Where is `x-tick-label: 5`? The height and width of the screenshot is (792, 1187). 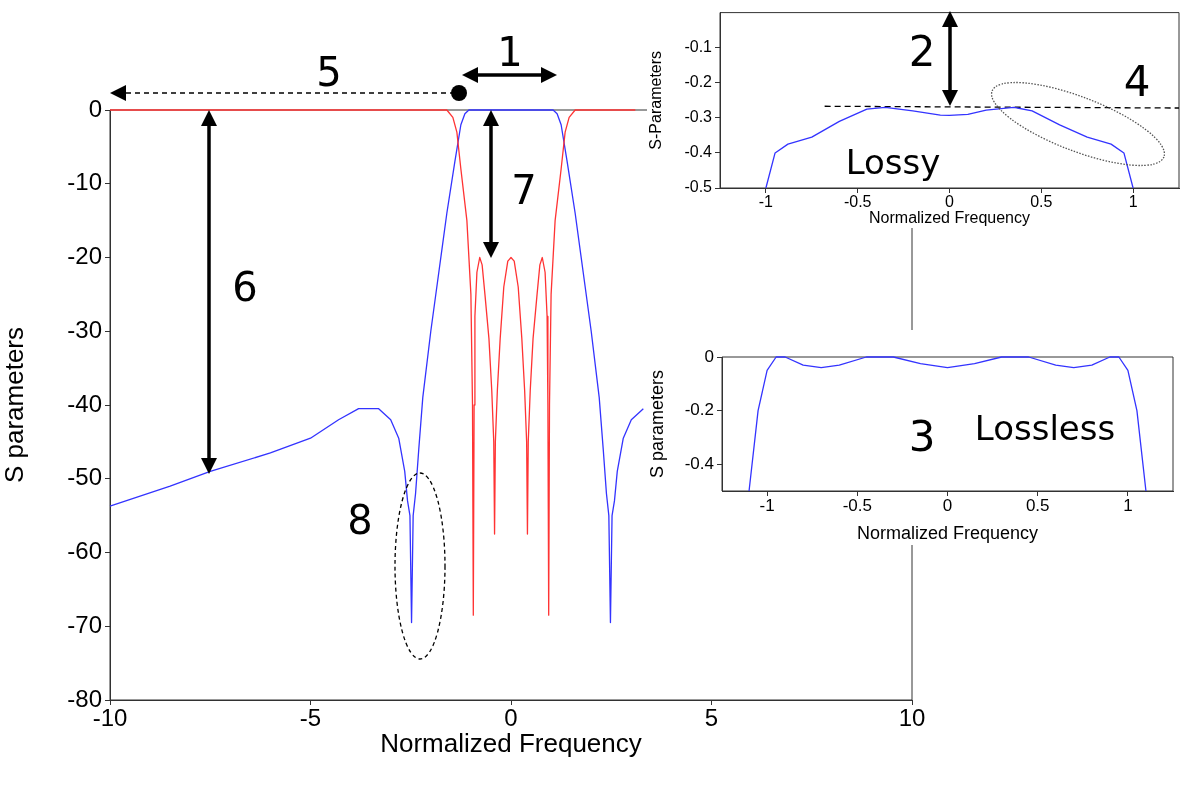 x-tick-label: 5 is located at coordinates (711, 718).